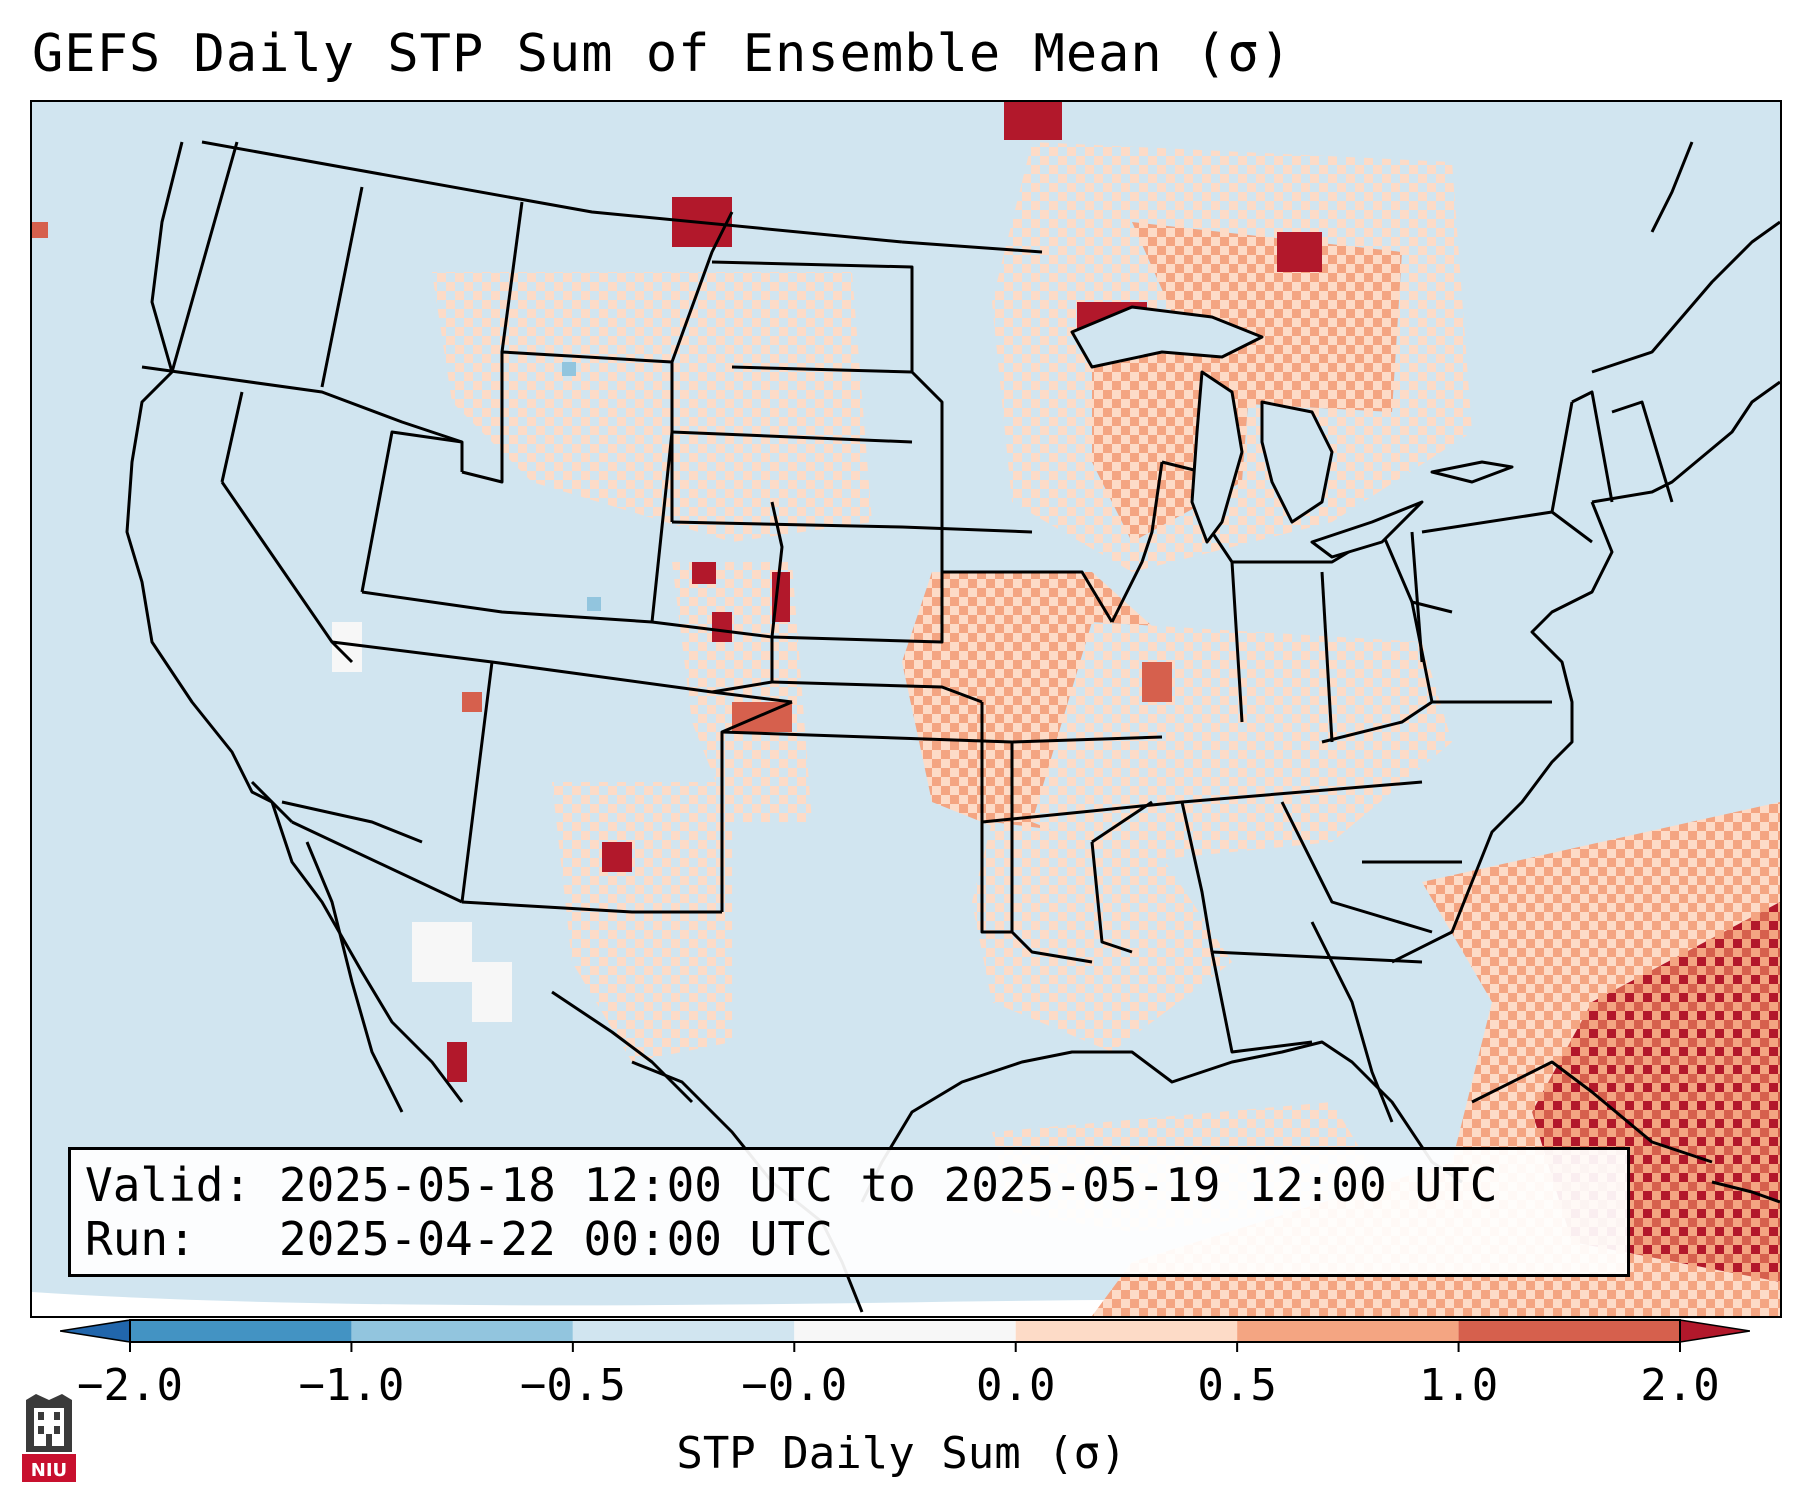  What do you see at coordinates (130, 1385) in the screenshot?
I see `colorbar-tick-label: −2.0` at bounding box center [130, 1385].